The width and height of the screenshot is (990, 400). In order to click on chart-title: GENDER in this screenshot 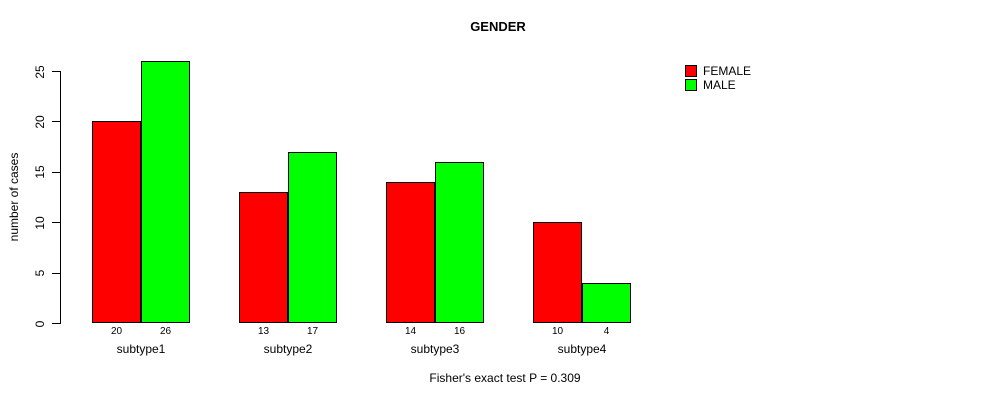, I will do `click(498, 26)`.